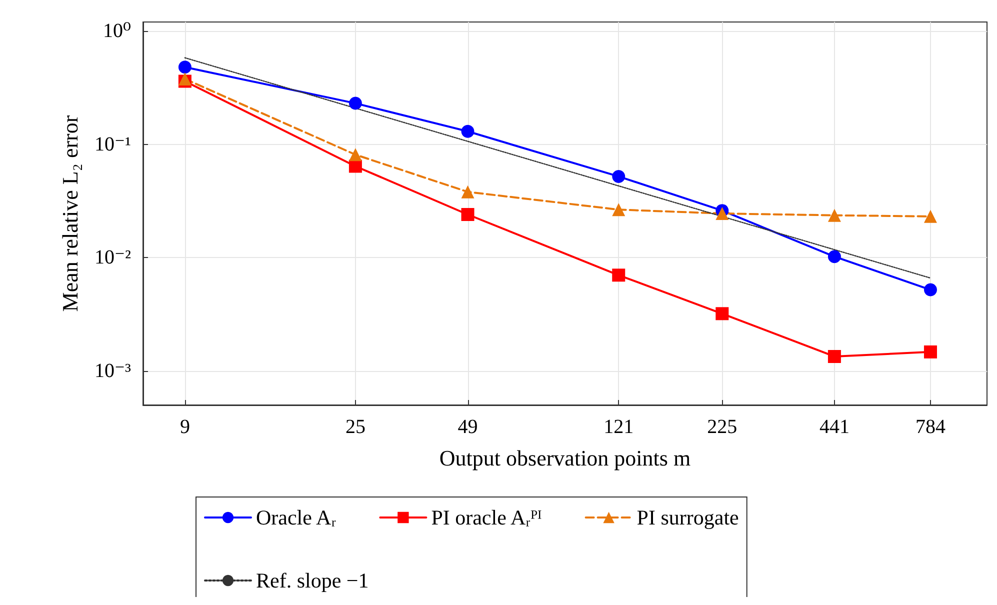  What do you see at coordinates (722, 427) in the screenshot?
I see `x-tick-label: 225` at bounding box center [722, 427].